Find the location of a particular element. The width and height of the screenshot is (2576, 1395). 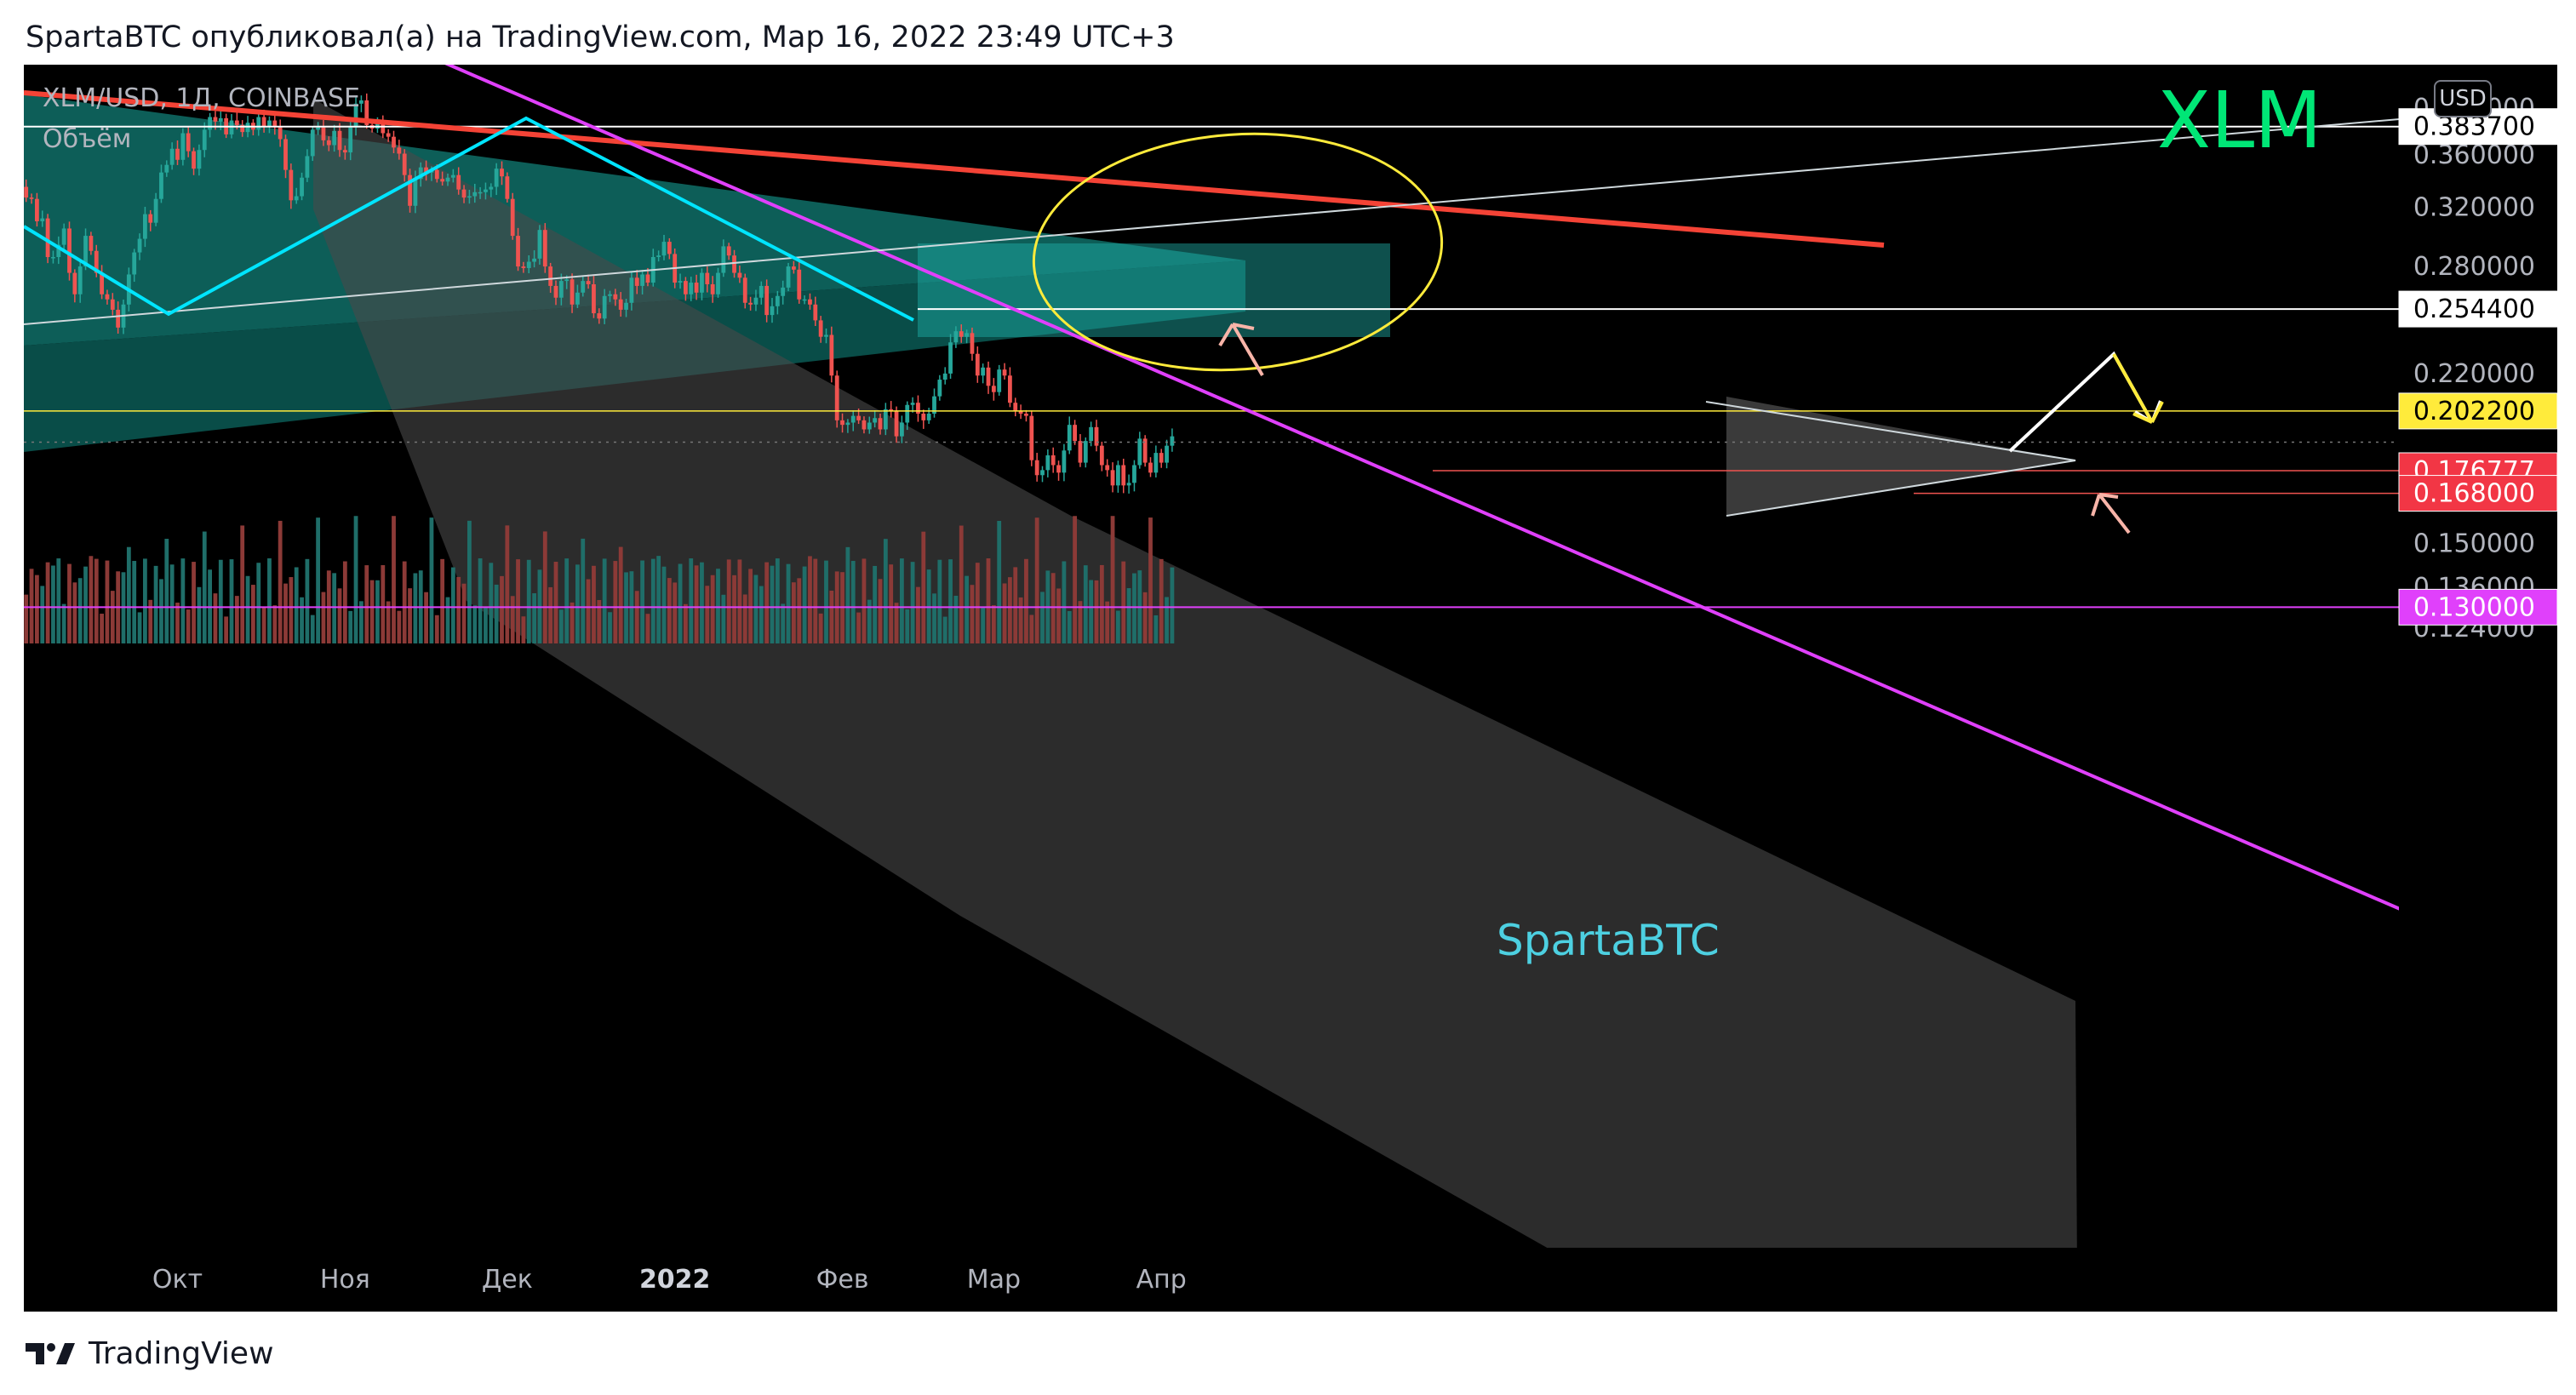

tradingview-logo-icon is located at coordinates (50, 1353).